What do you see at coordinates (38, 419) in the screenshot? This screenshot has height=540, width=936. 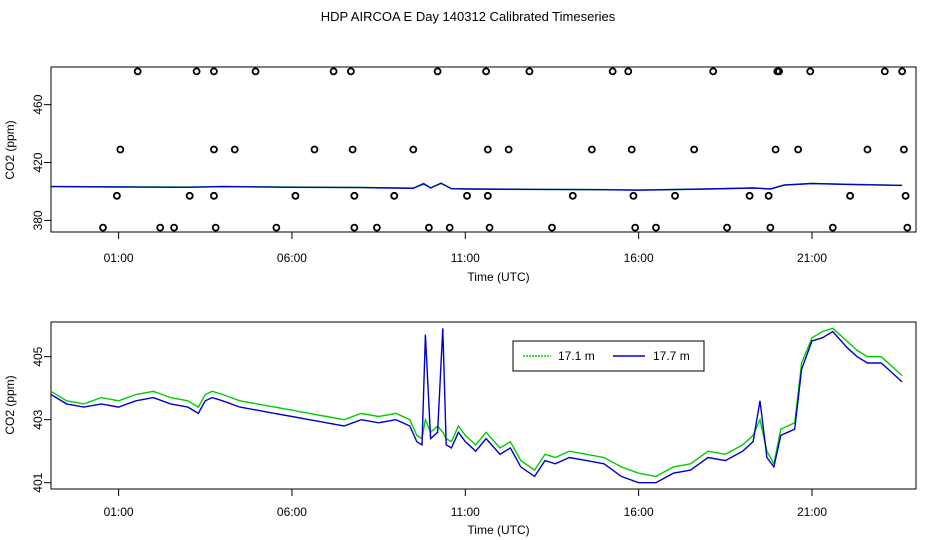 I see `bottom-panel-y-tick-label: 403` at bounding box center [38, 419].